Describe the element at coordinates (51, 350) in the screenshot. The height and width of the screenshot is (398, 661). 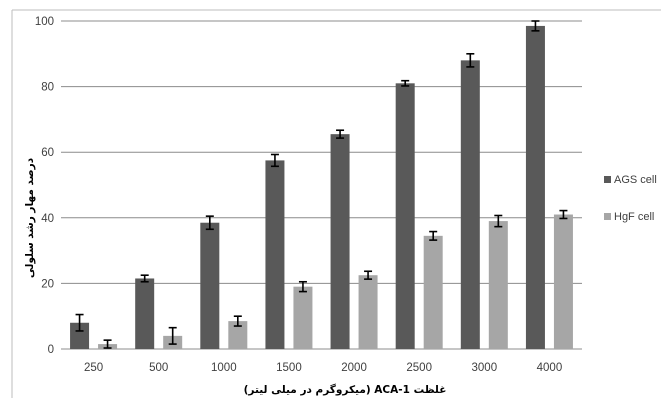
I see `y-tick-label: 0` at that location.